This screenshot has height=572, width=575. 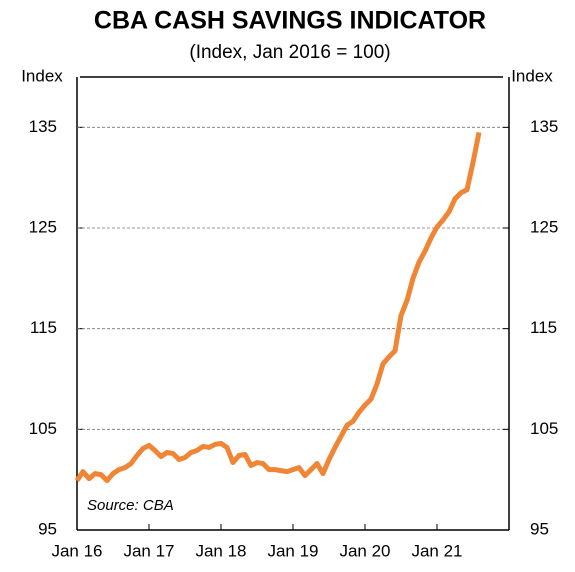 I want to click on y-tick-label: 125, so click(x=43, y=226).